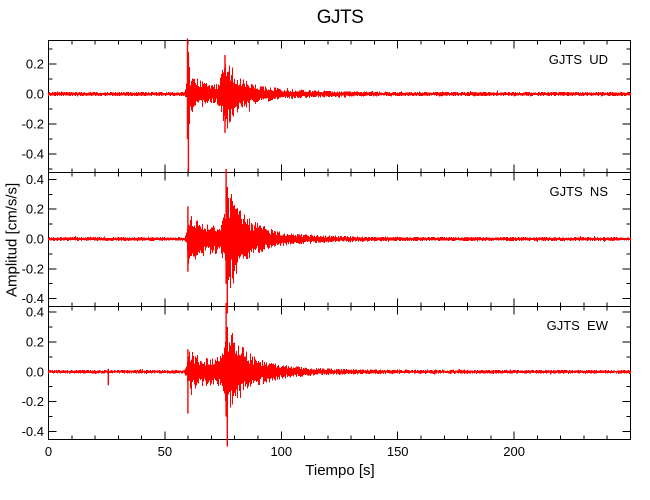 The height and width of the screenshot is (500, 650). Describe the element at coordinates (12, 239) in the screenshot. I see `y-axis-label: Amplitud [cm/s/s]` at that location.